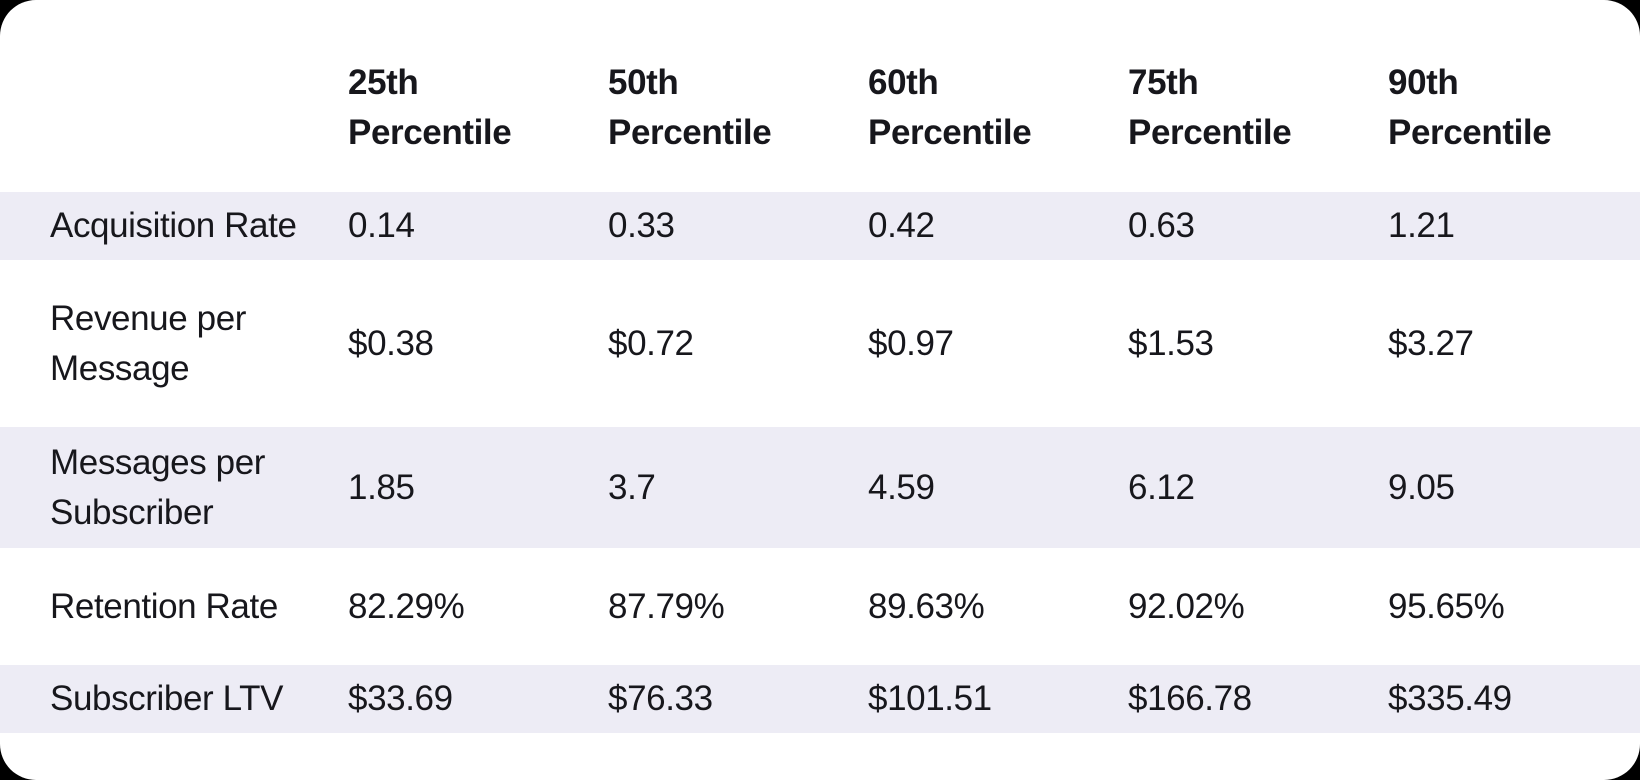 This screenshot has height=780, width=1640. Describe the element at coordinates (901, 487) in the screenshot. I see `table-cell: 4.59` at that location.